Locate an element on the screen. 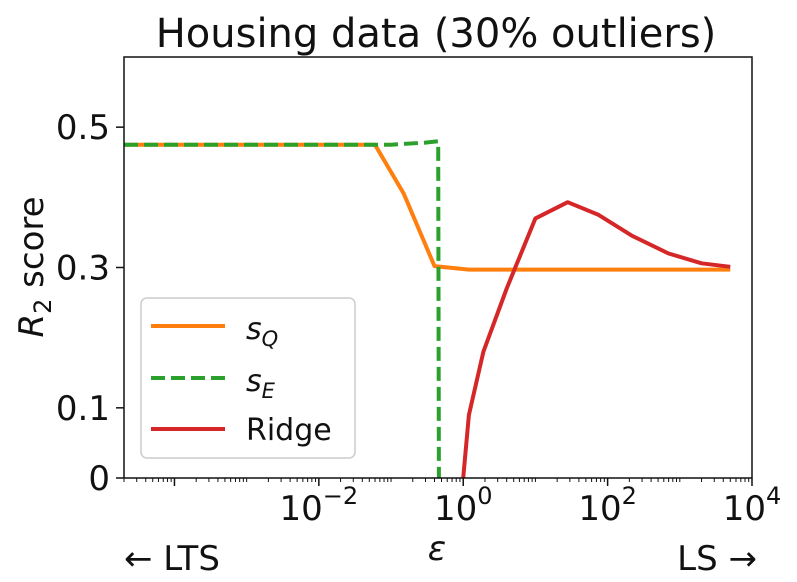 The image size is (797, 582). legend-label-ridge: Ridge is located at coordinates (289, 430).